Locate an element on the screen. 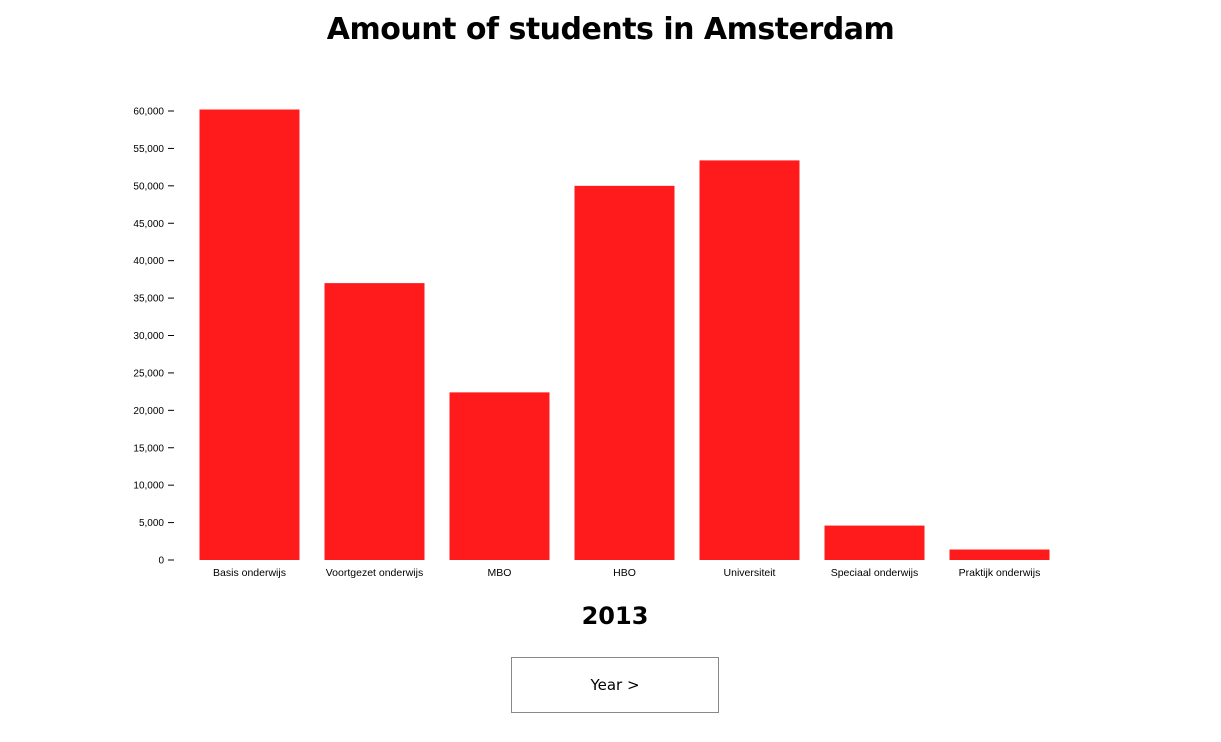 The image size is (1221, 742). y-tick-label: 35,000 is located at coordinates (148, 299).